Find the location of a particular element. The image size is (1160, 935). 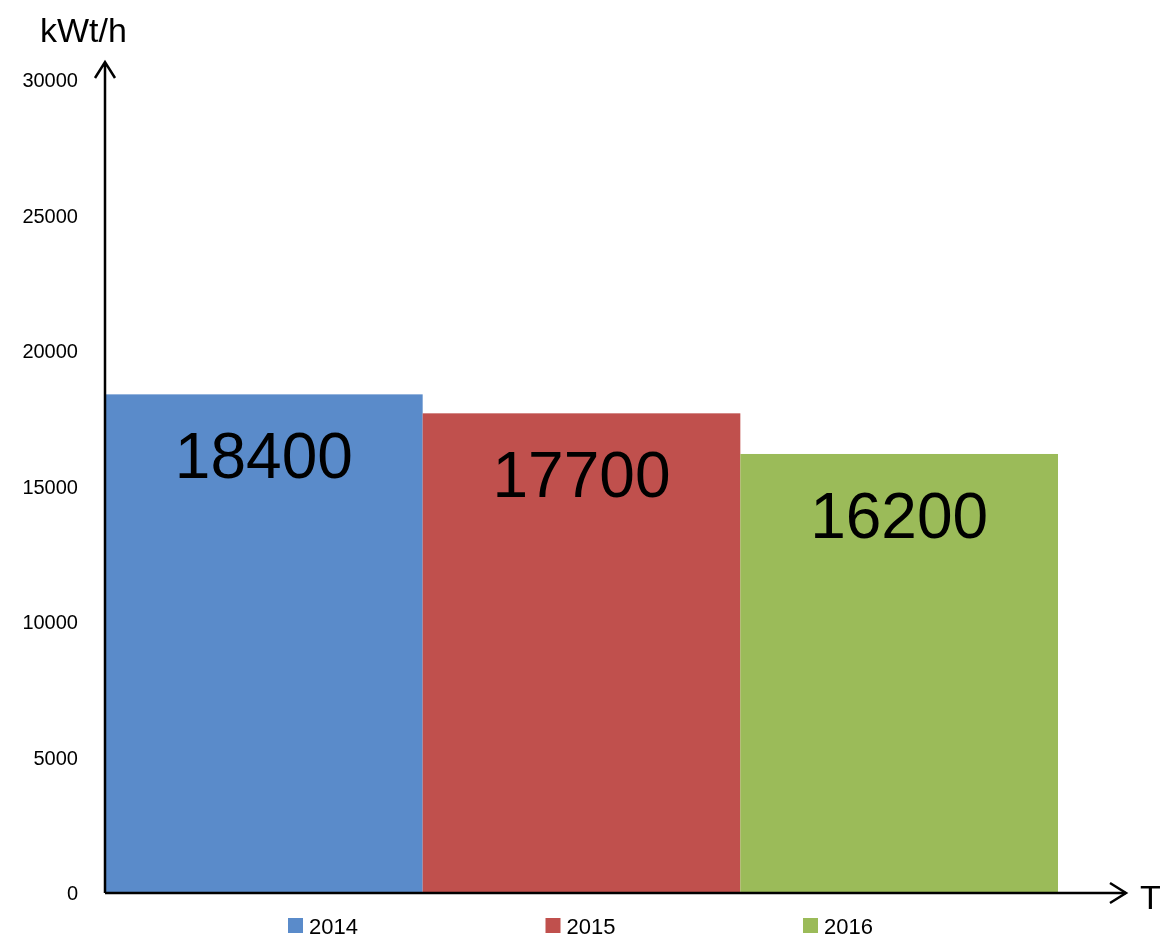

data-label: 16200 is located at coordinates (899, 515).